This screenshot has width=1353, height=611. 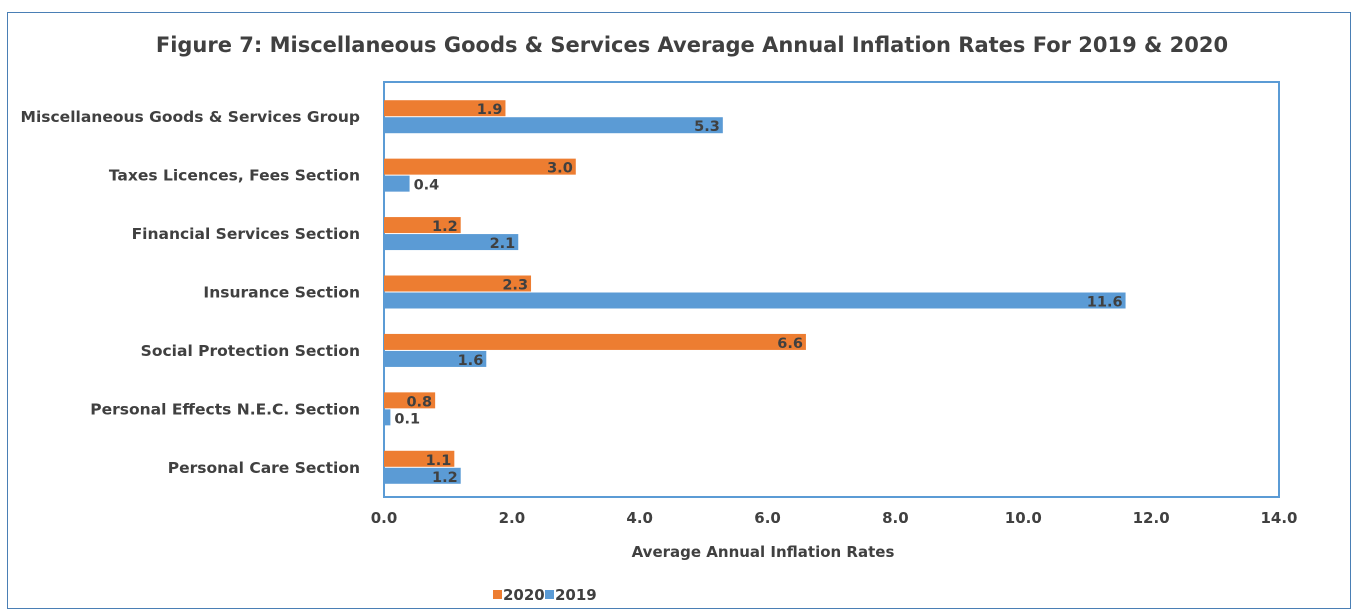 I want to click on category-label: Personal Effects N.E.C. Section, so click(x=225, y=409).